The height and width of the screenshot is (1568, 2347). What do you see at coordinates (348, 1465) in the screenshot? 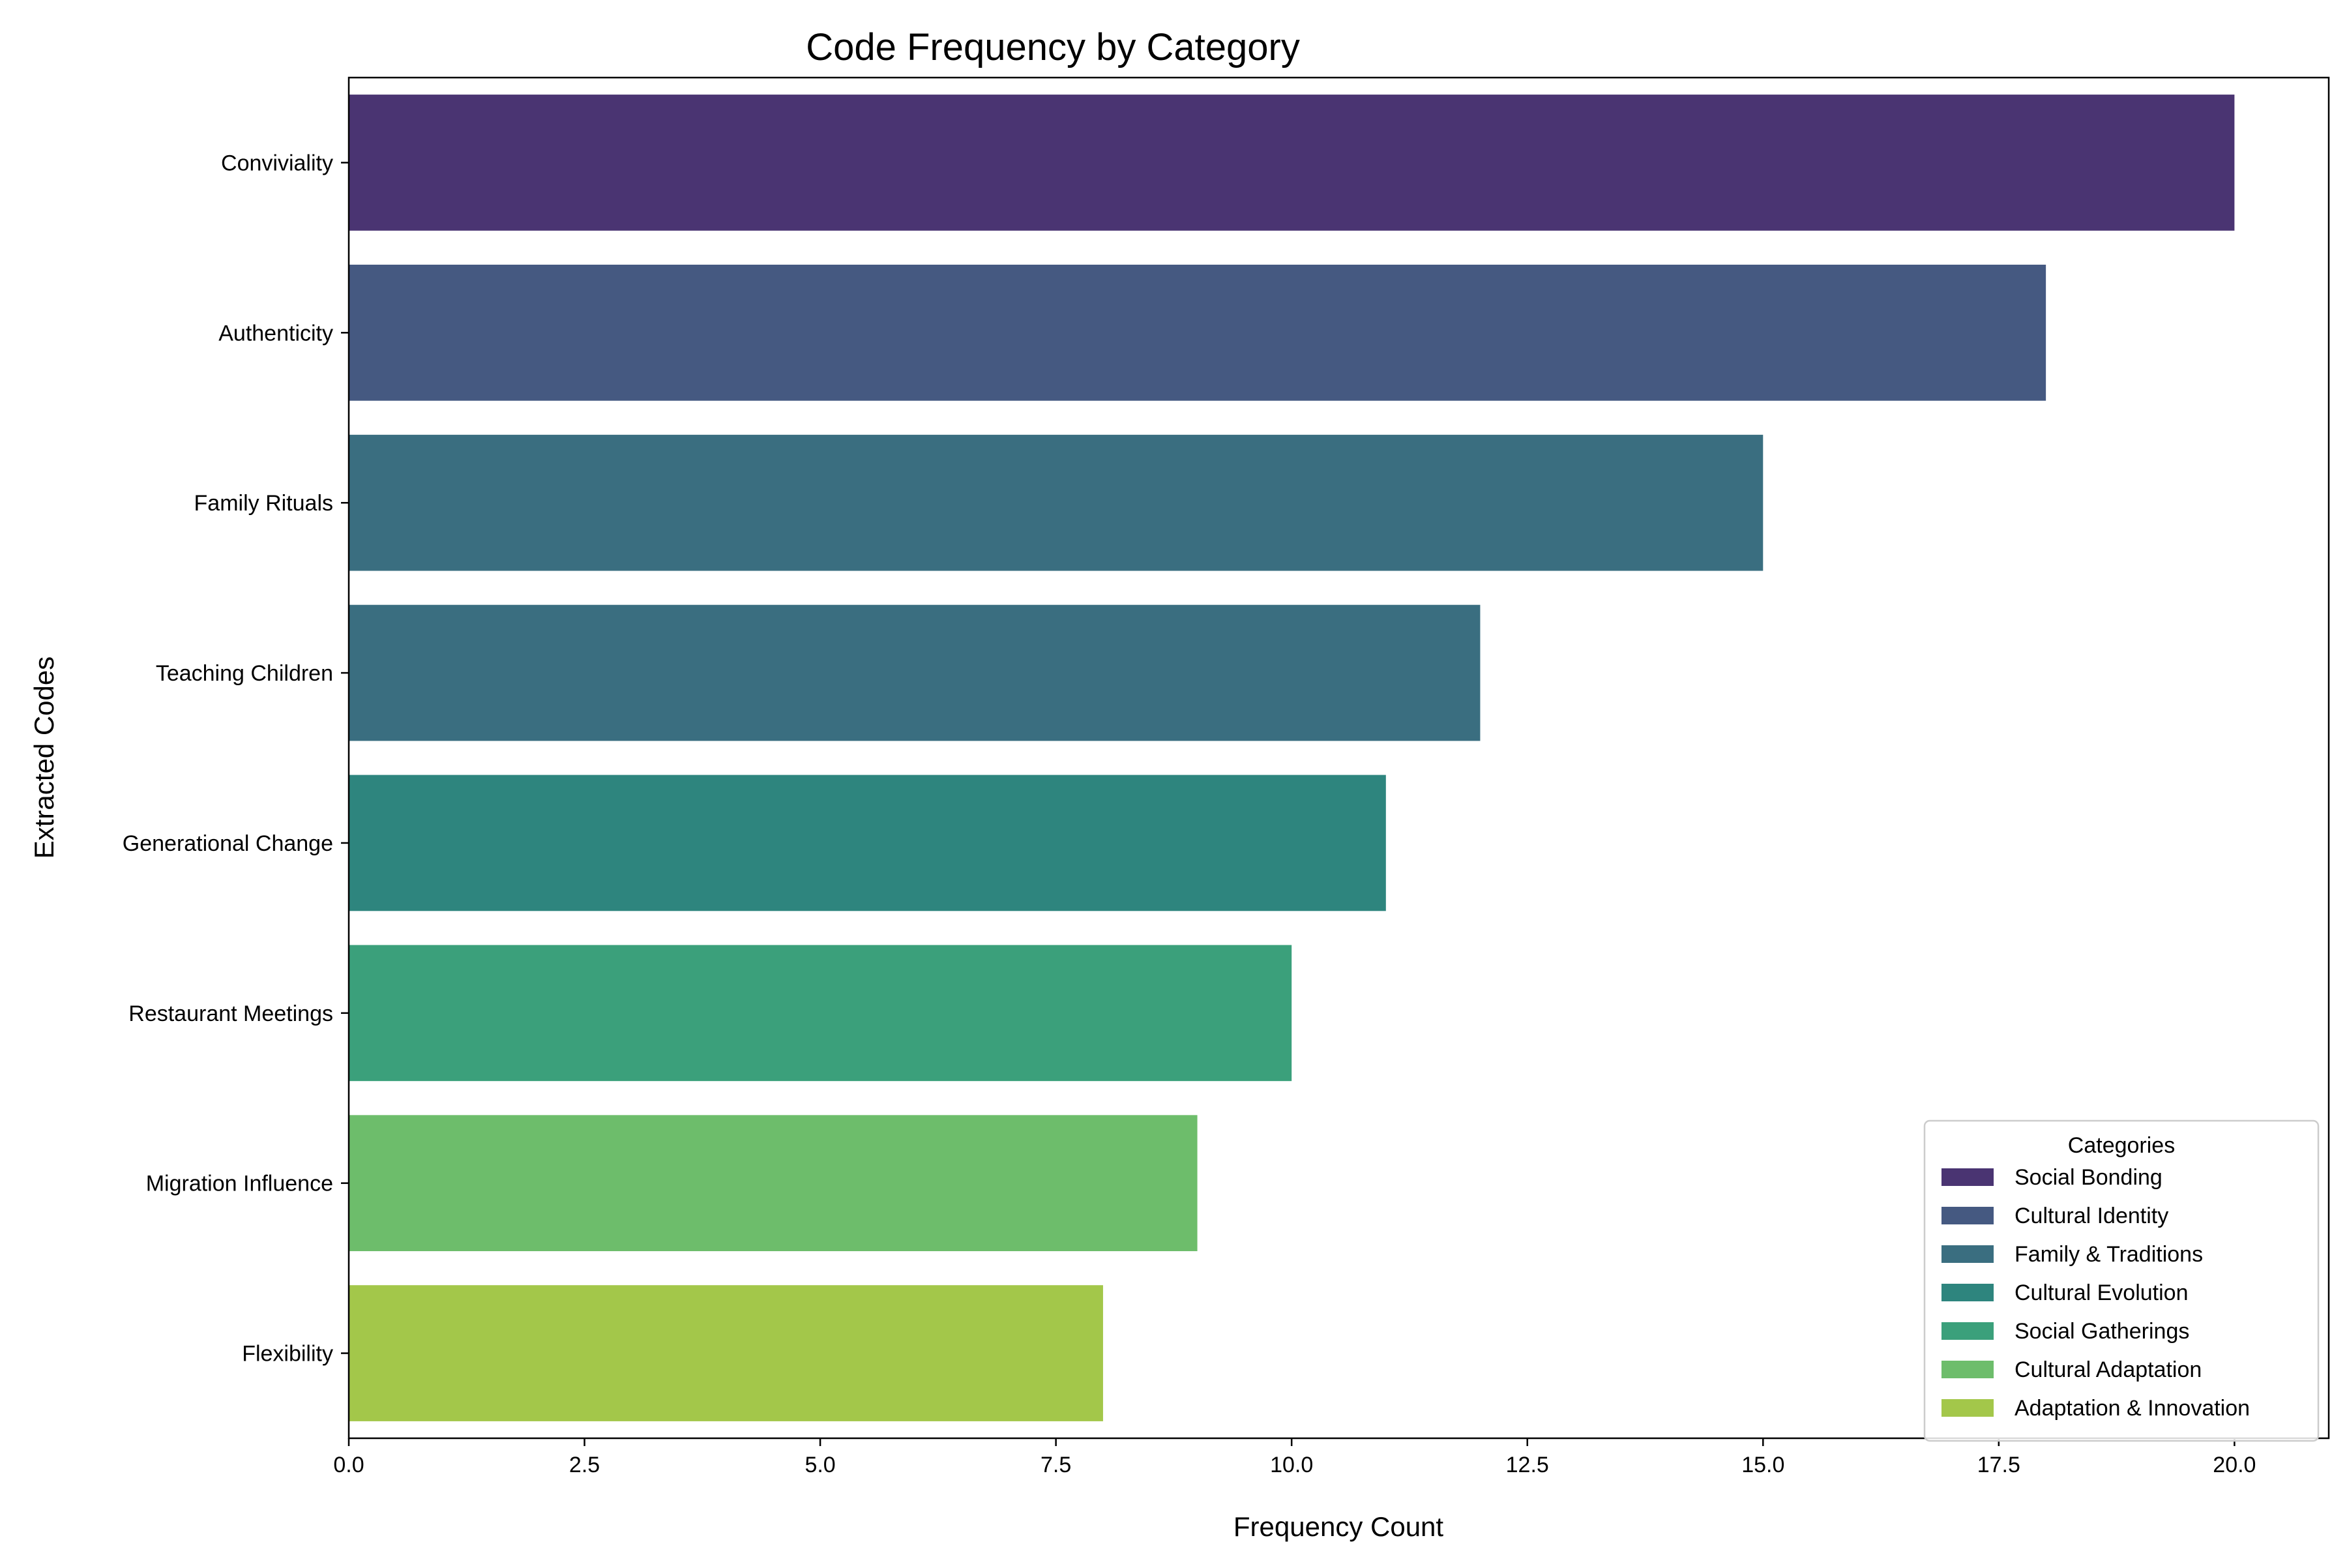
I see `x-tick-label: 0.0` at bounding box center [348, 1465].